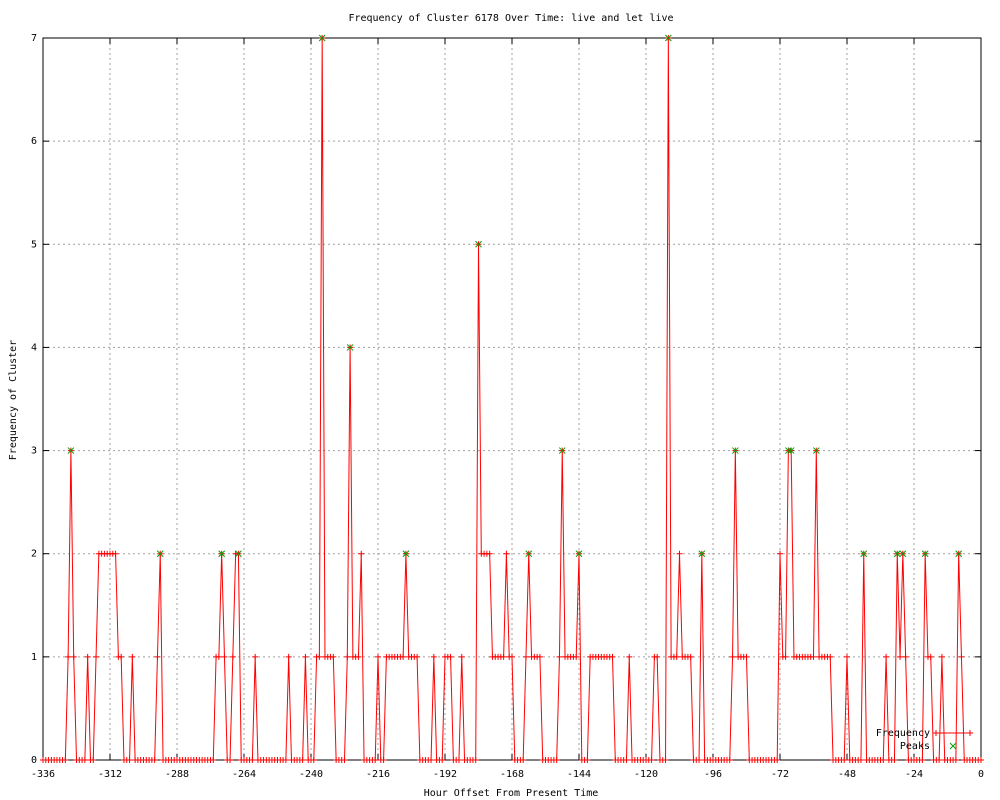 This screenshot has width=1000, height=800. Describe the element at coordinates (177, 774) in the screenshot. I see `x-tick-label: -288` at that location.